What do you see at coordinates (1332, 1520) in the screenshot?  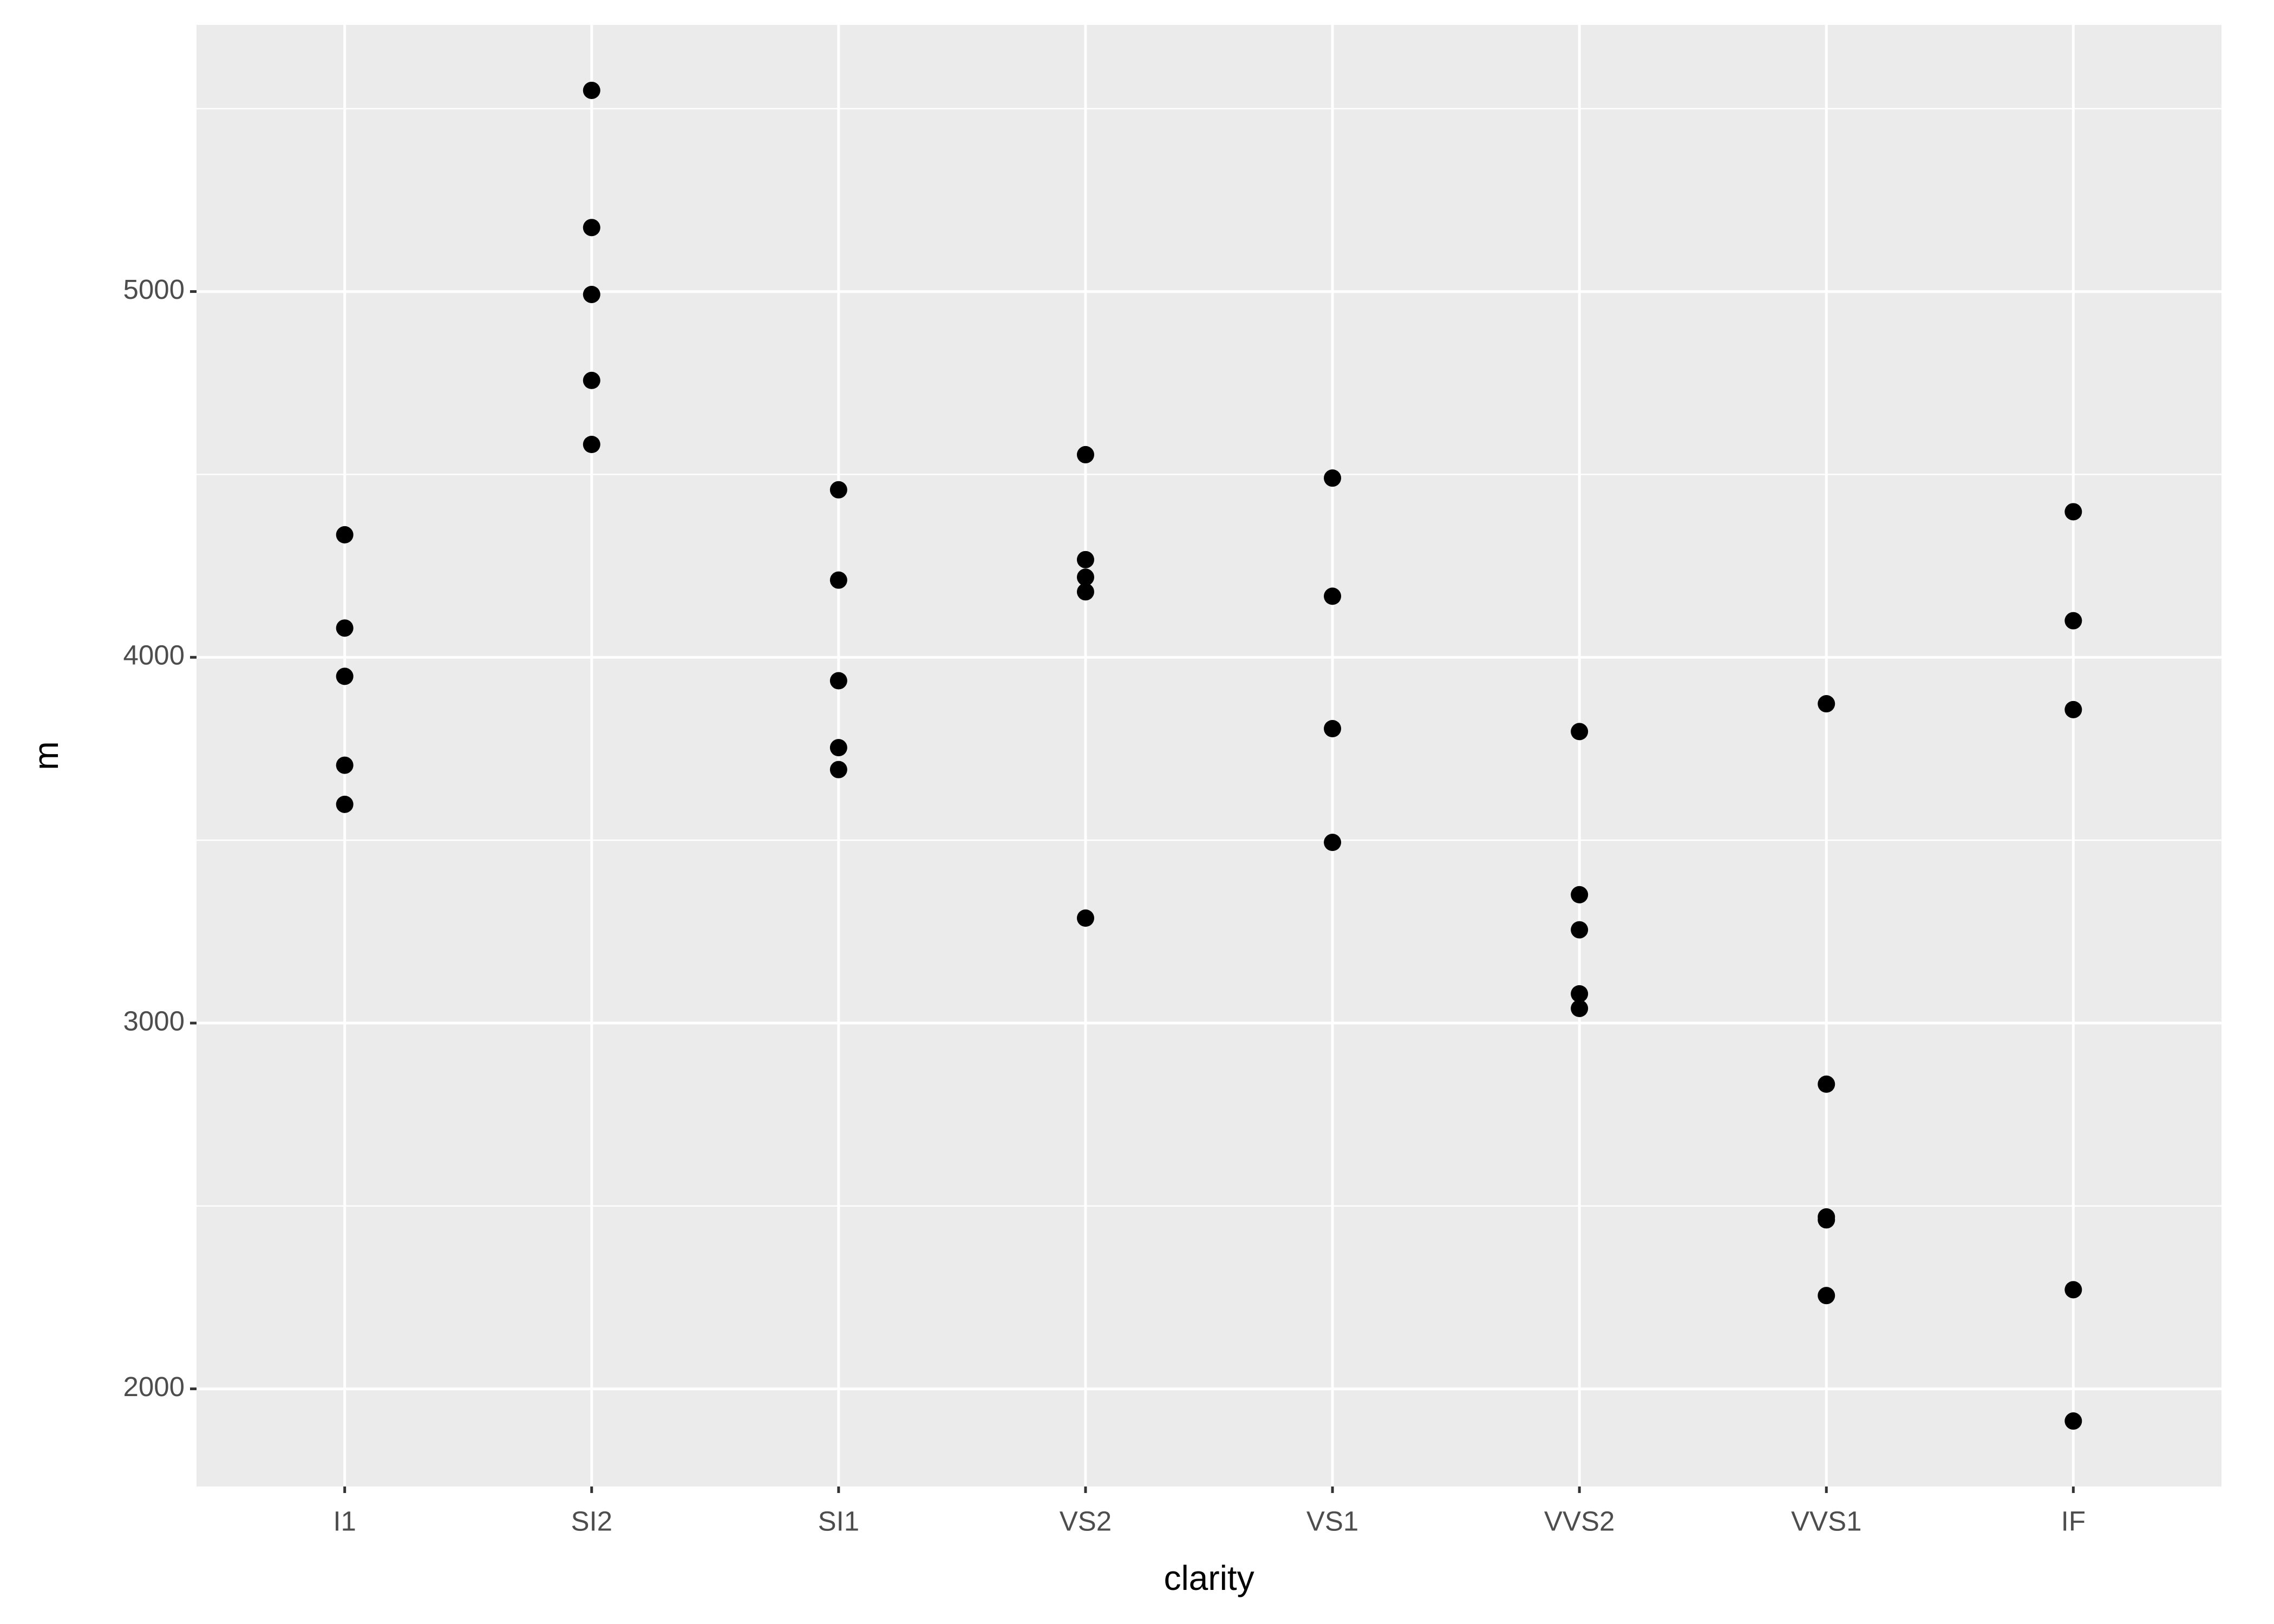 I see `x-tick-label: VS1` at bounding box center [1332, 1520].